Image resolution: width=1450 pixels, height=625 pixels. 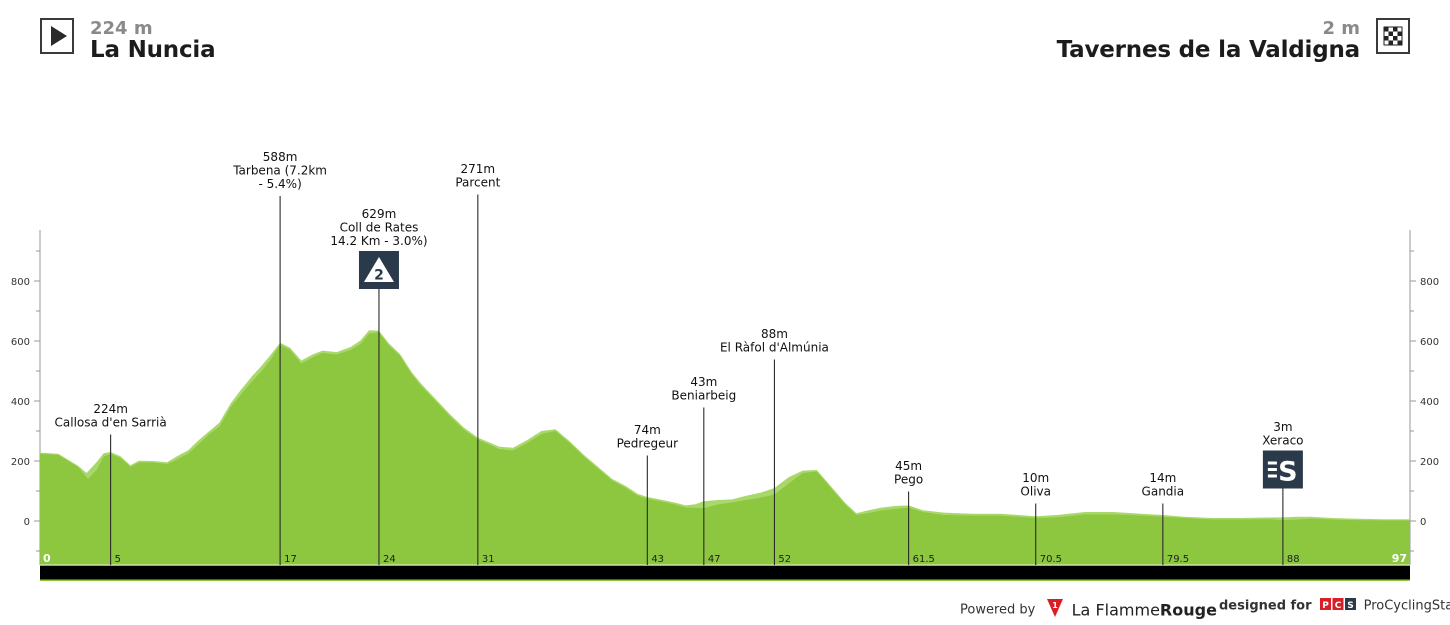 What do you see at coordinates (1051, 559) in the screenshot?
I see `km-marker-label: 70.5` at bounding box center [1051, 559].